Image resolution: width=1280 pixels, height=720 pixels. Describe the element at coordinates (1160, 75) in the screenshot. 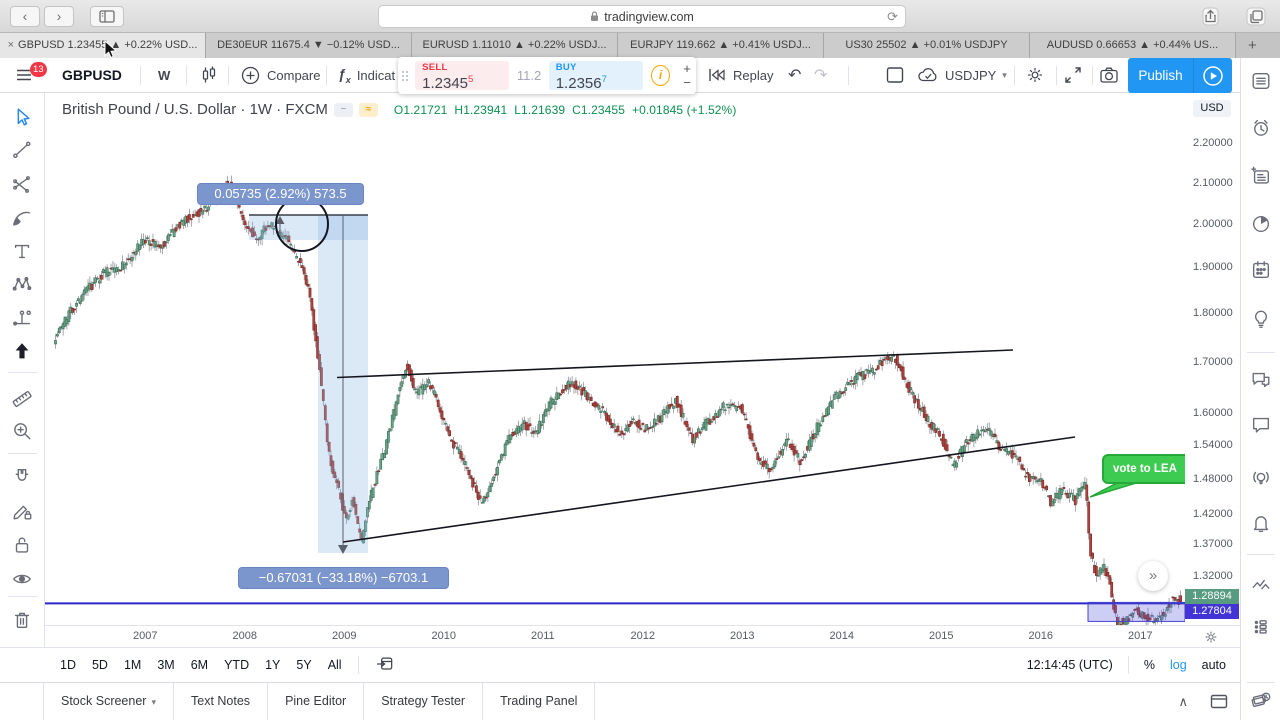

I see `publish-button: Publish` at that location.